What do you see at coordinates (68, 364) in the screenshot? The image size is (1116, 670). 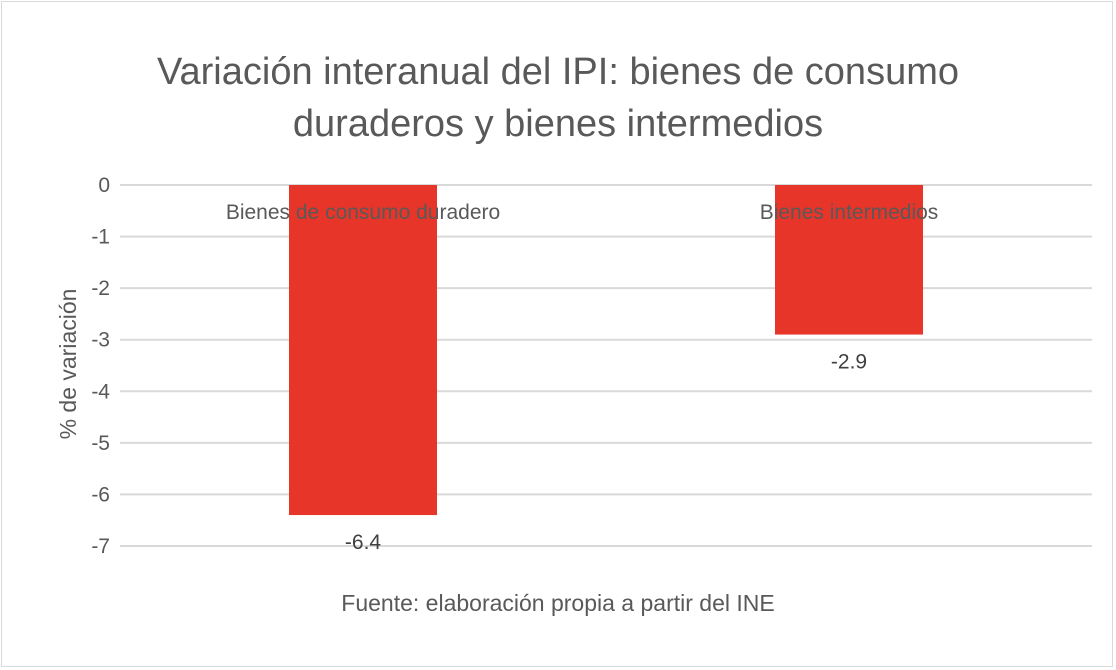 I see `y-axis-label: % de variación` at bounding box center [68, 364].